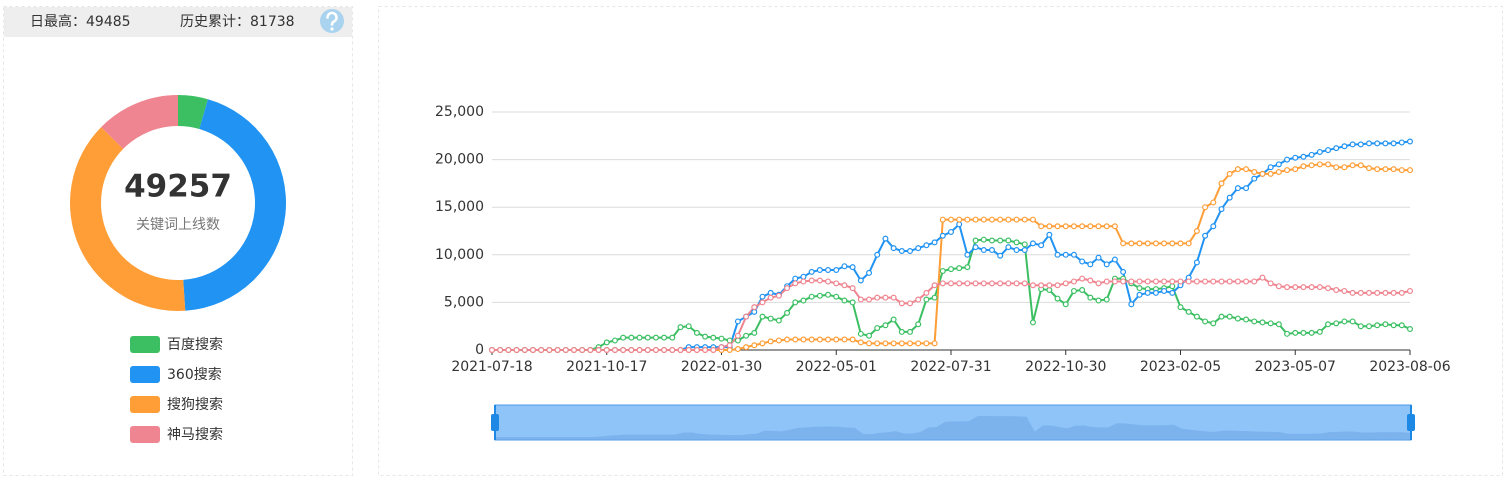  I want to click on stat-value: 81738, so click(272, 22).